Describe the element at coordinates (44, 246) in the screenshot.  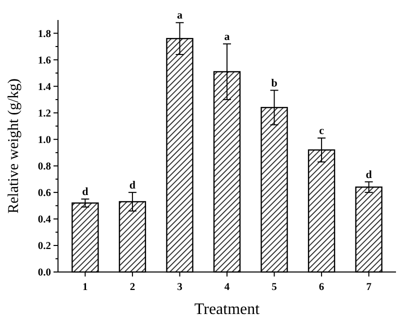
I see `y-tick-label: 0.2` at that location.